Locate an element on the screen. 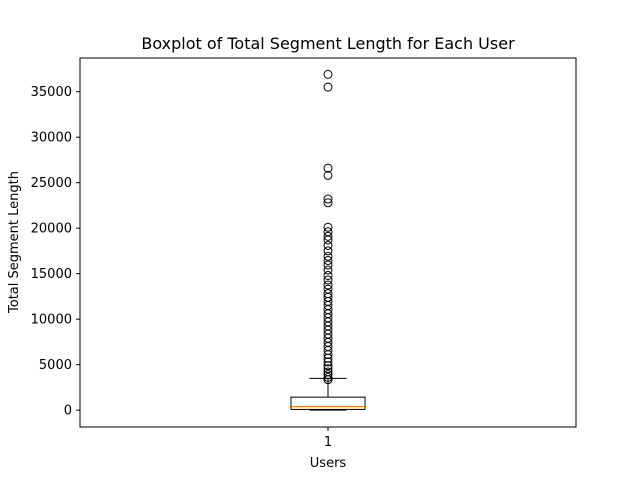 The width and height of the screenshot is (640, 480). y-tick-label: 25000 is located at coordinates (51, 183).